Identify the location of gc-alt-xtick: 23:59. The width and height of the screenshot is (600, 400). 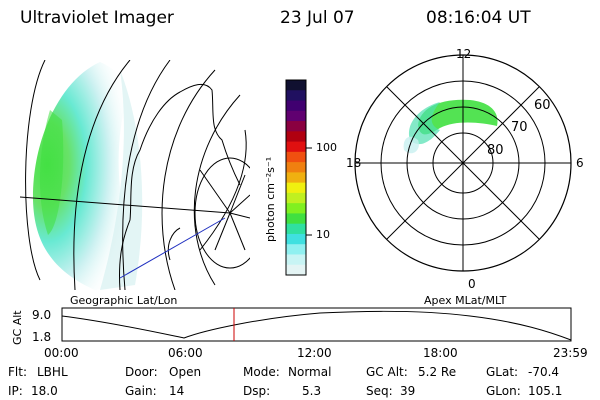
(570, 353).